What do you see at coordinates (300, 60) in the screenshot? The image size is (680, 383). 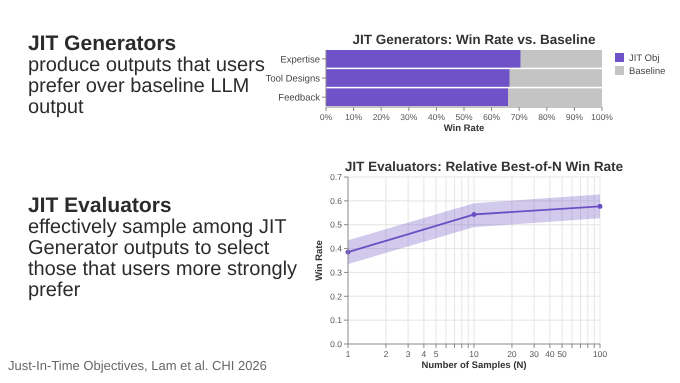 I see `y-tick-label: Expertise` at bounding box center [300, 60].